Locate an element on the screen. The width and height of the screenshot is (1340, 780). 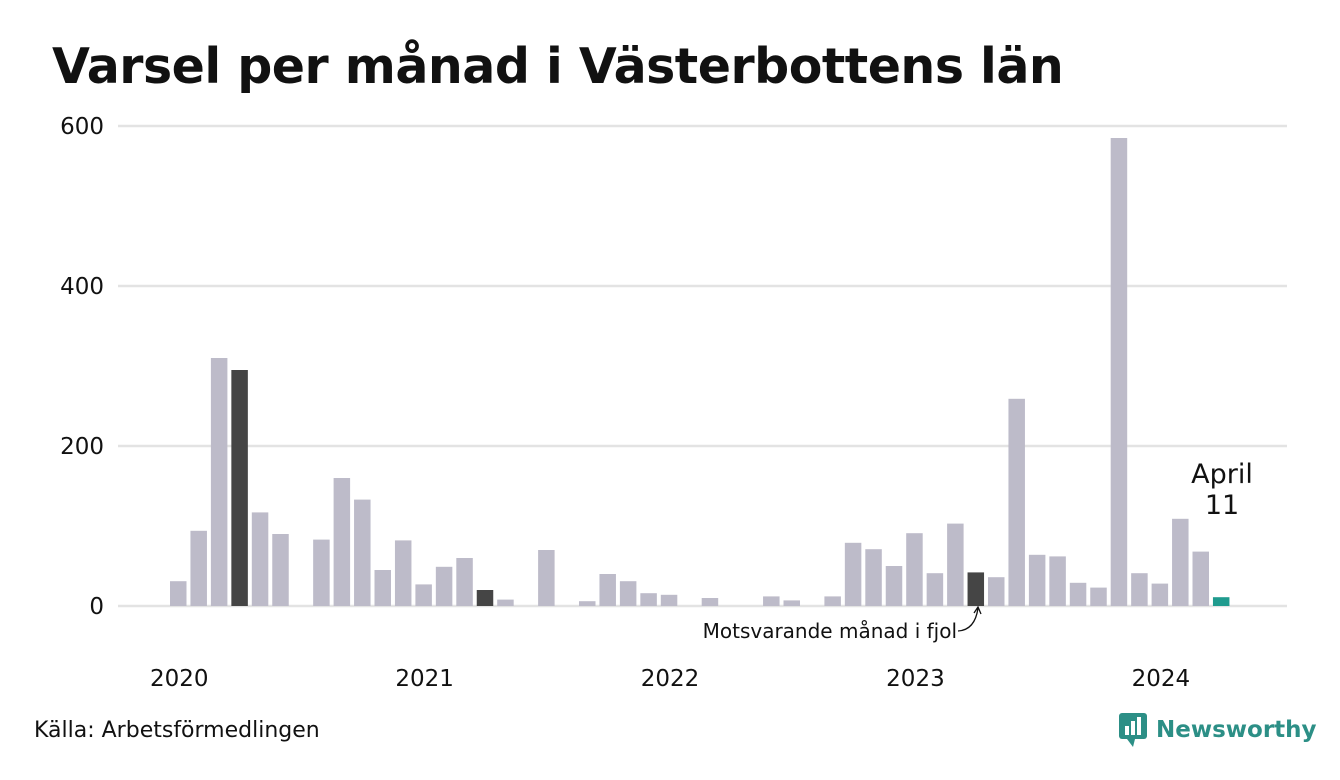
x-tick-label: 2020 is located at coordinates (179, 679).